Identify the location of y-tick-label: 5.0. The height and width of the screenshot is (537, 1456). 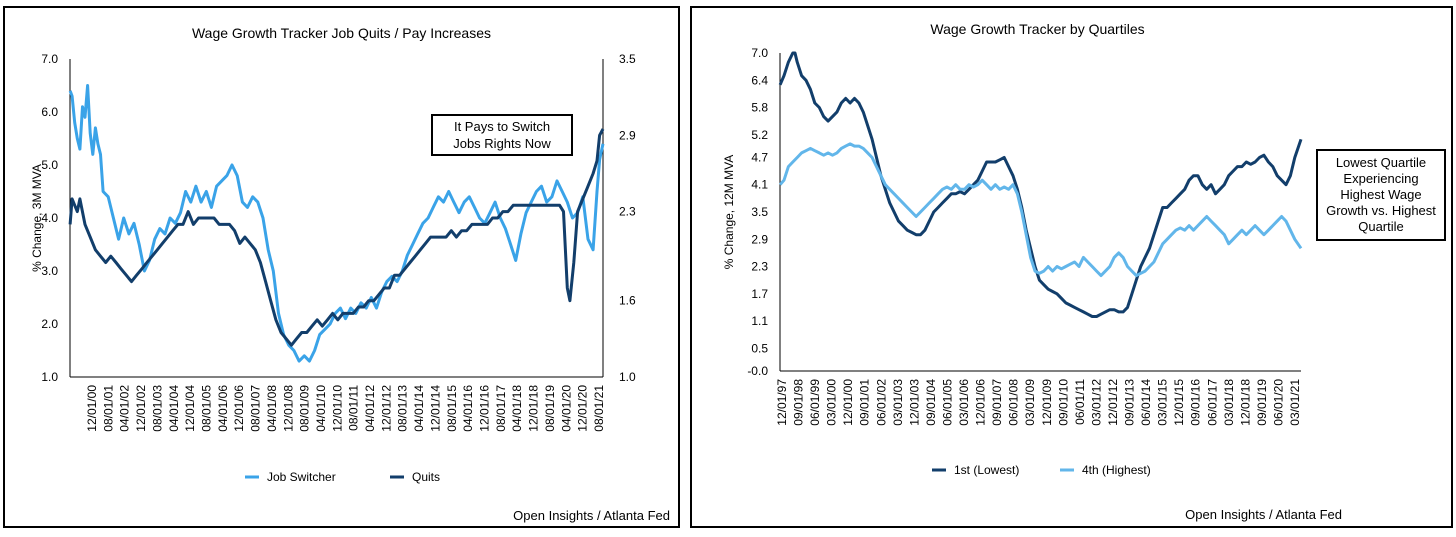
(49, 165).